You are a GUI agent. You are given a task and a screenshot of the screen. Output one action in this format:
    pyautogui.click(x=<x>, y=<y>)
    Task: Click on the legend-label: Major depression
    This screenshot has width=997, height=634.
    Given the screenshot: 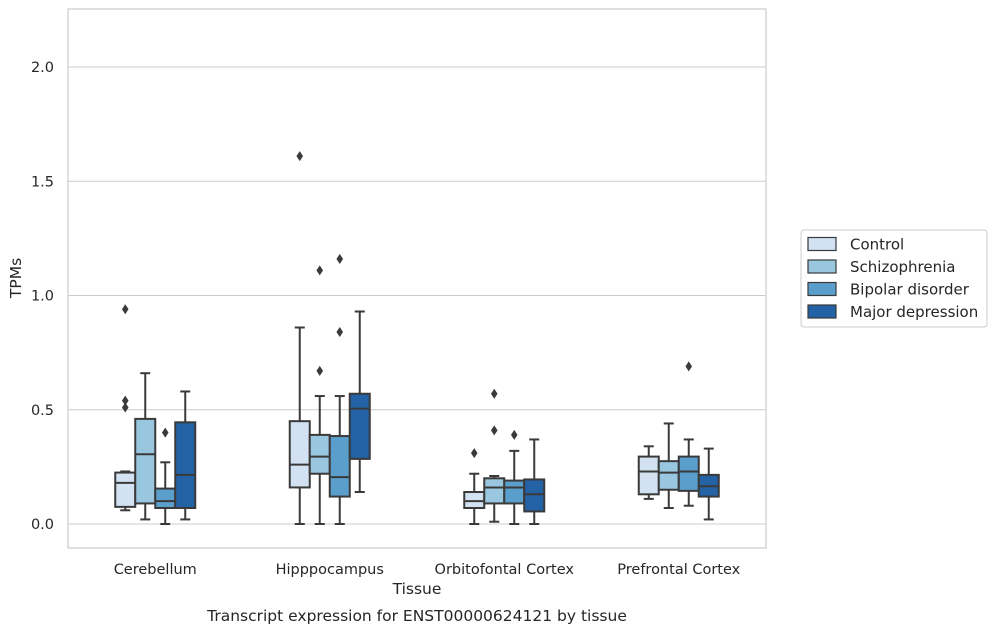 What is the action you would take?
    pyautogui.click(x=914, y=312)
    